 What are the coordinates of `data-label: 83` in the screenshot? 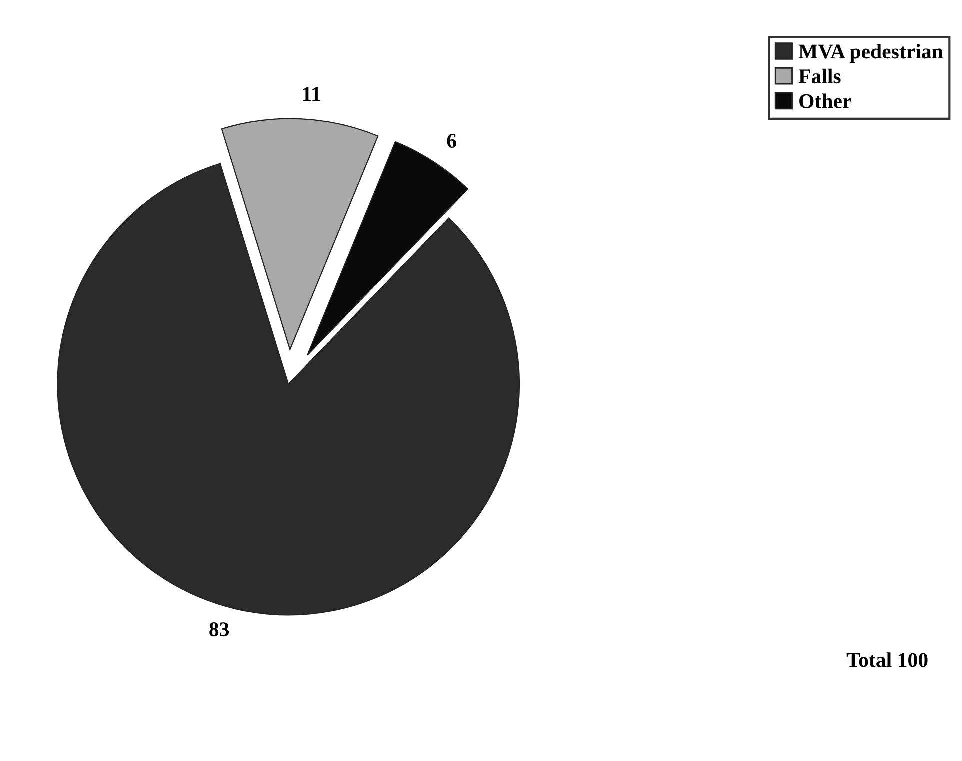 It's located at (220, 629).